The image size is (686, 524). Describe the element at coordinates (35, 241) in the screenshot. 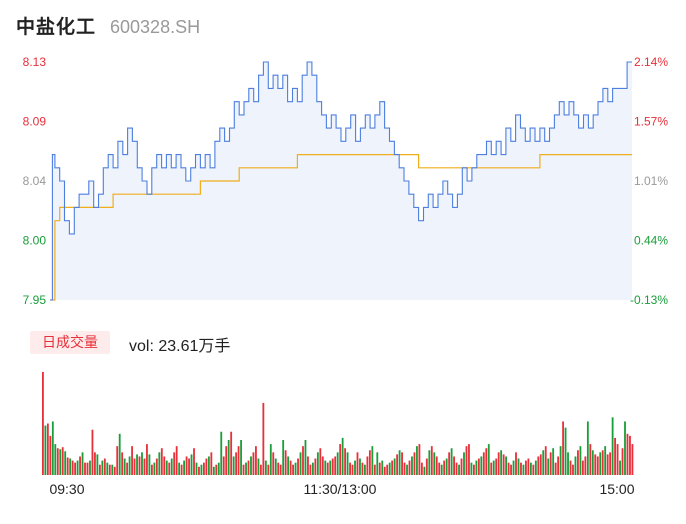

I see `y-tick-left: 8.00` at that location.